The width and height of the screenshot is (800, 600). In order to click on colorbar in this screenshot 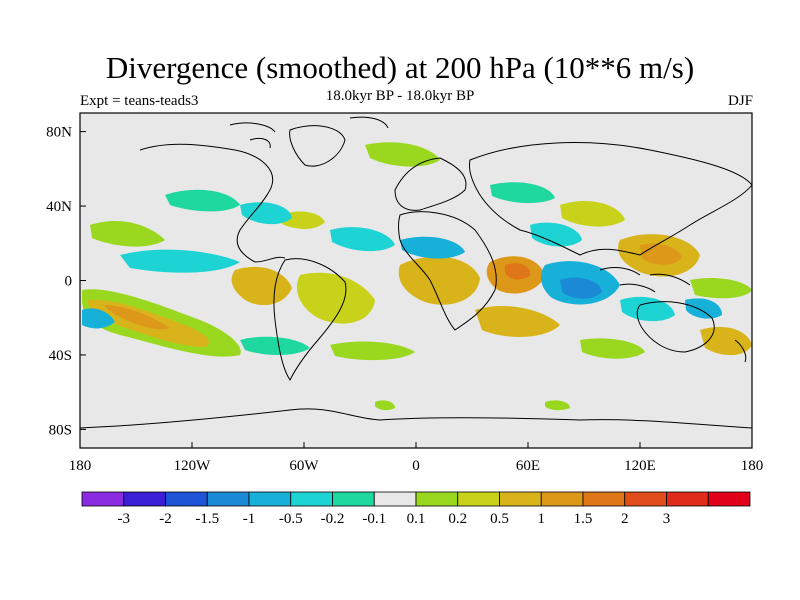, I will do `click(416, 499)`.